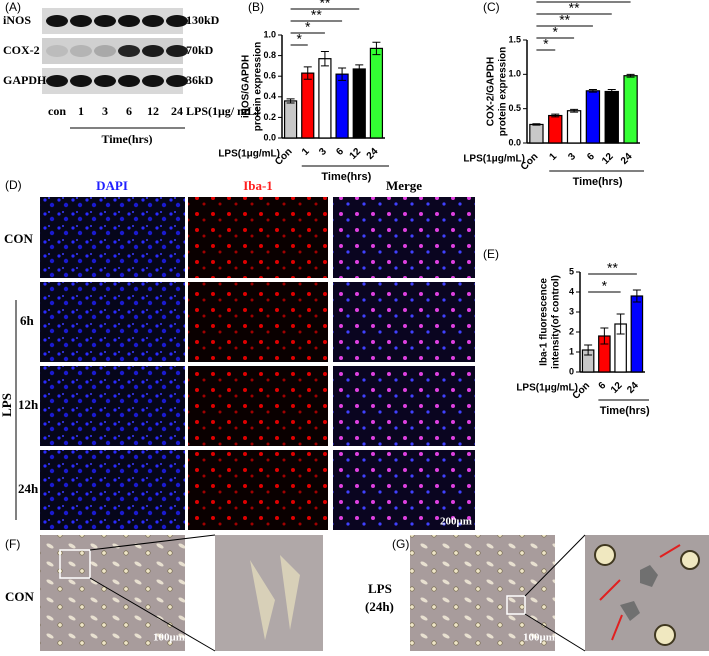 The image size is (709, 656). Describe the element at coordinates (57, 111) in the screenshot. I see `lane-label: con` at that location.